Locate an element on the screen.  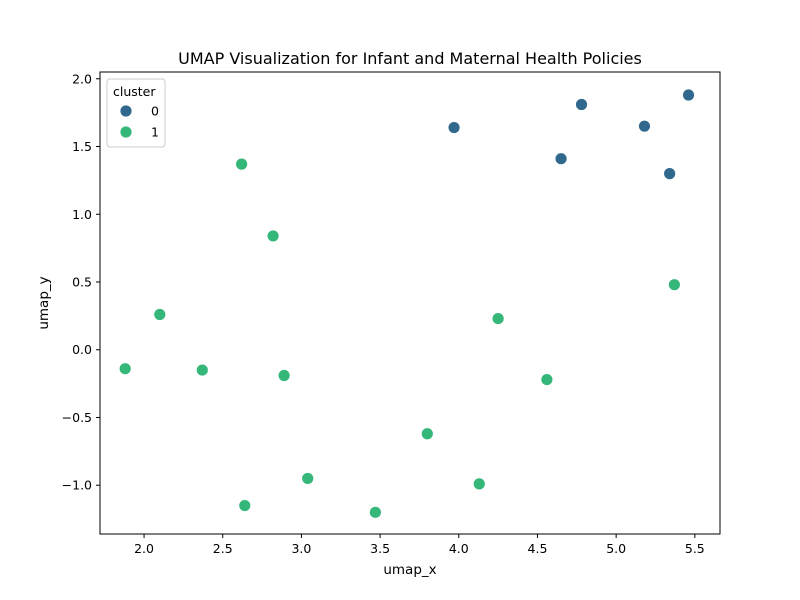
x-tick-label: 4.0 is located at coordinates (459, 548).